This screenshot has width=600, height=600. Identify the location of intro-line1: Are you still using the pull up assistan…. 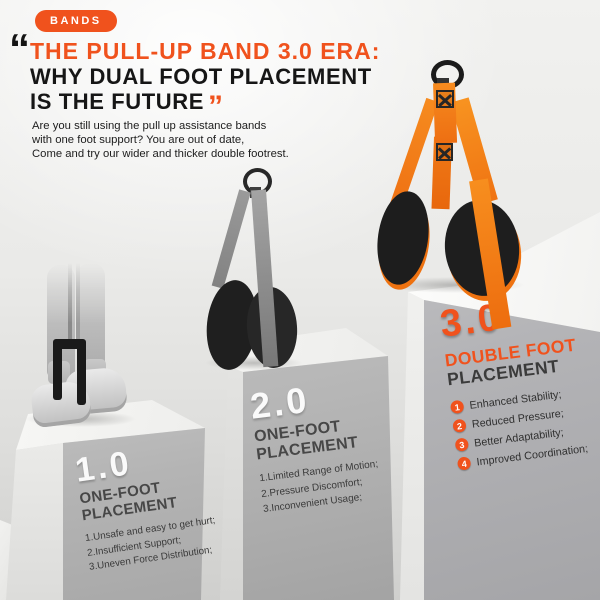
(149, 126).